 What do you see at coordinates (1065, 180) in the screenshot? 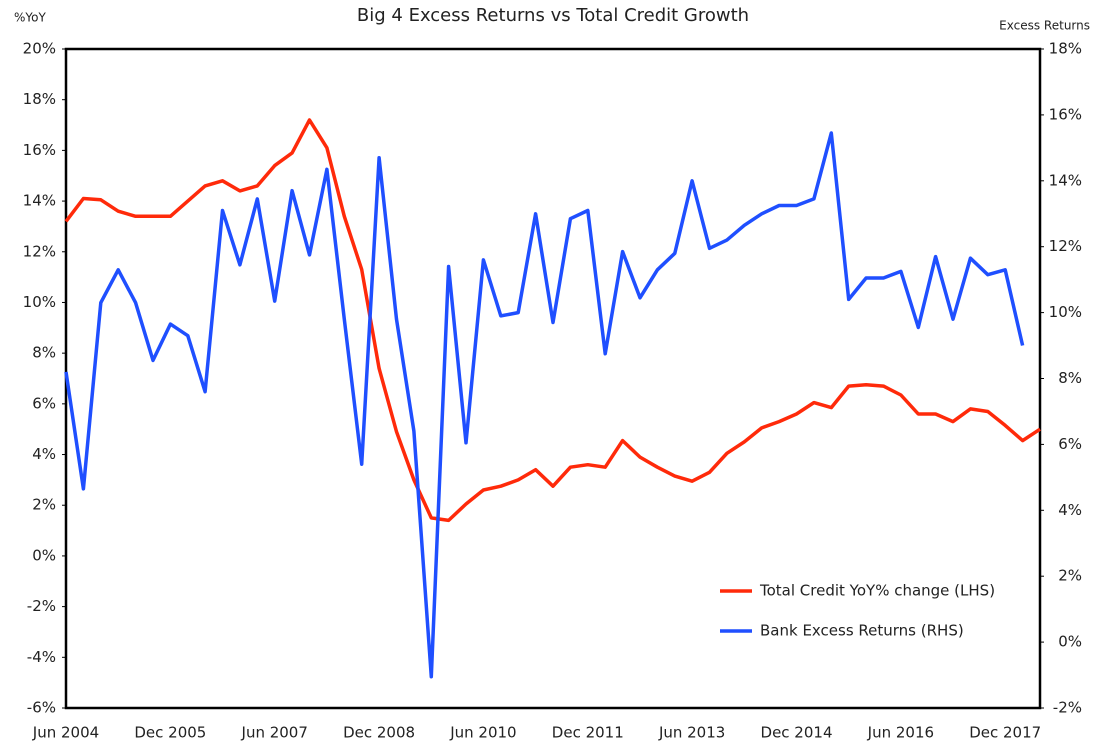
I see `y2-tick-label: 14%` at bounding box center [1065, 180].